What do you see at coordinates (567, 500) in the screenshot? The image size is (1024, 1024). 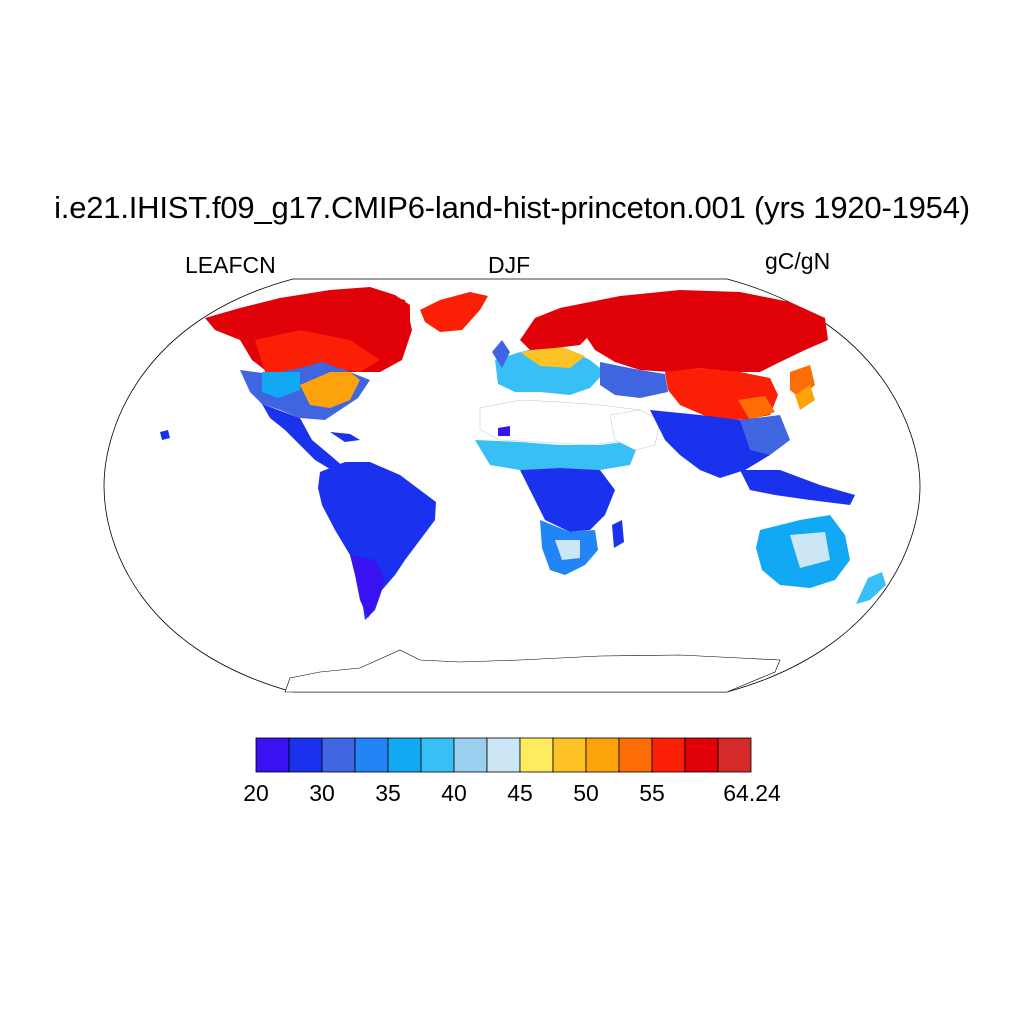 I see `land-central-africa` at bounding box center [567, 500].